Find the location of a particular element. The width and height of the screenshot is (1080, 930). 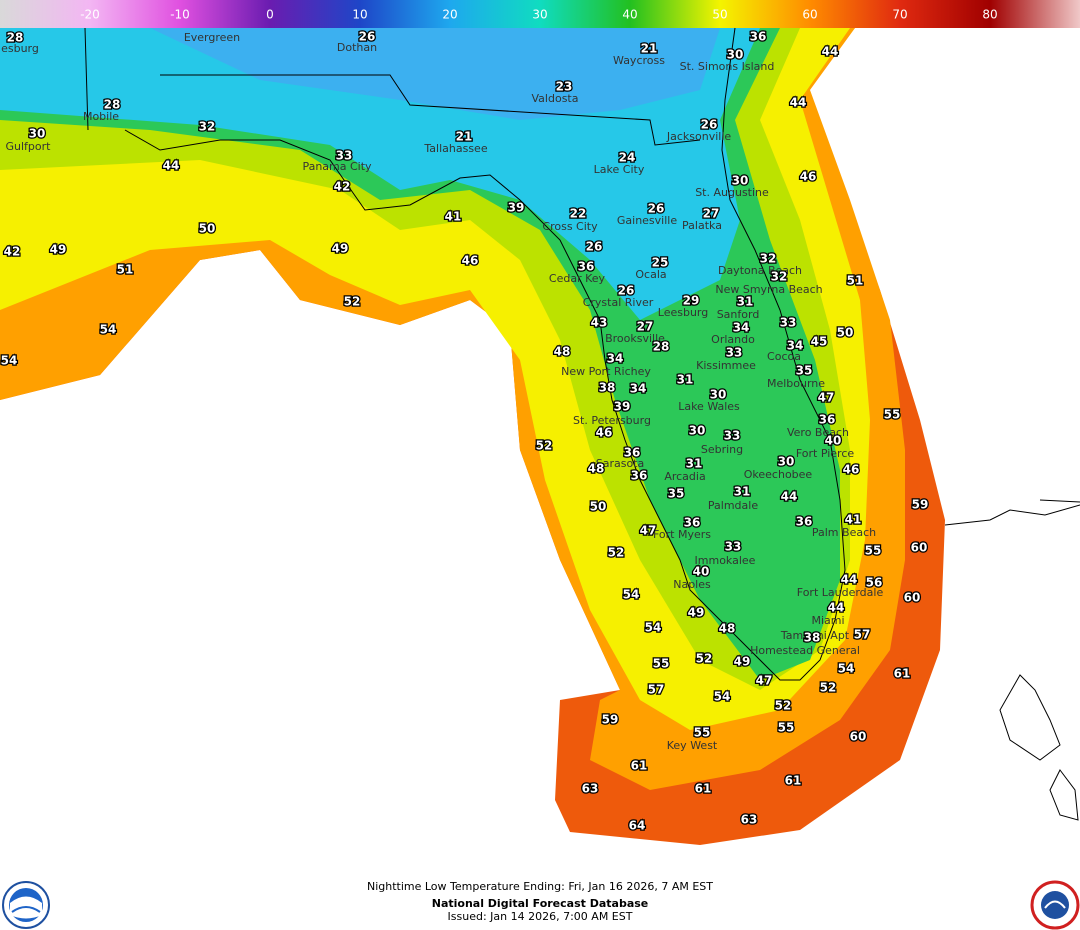

temperature-label: 29 is located at coordinates (691, 301).